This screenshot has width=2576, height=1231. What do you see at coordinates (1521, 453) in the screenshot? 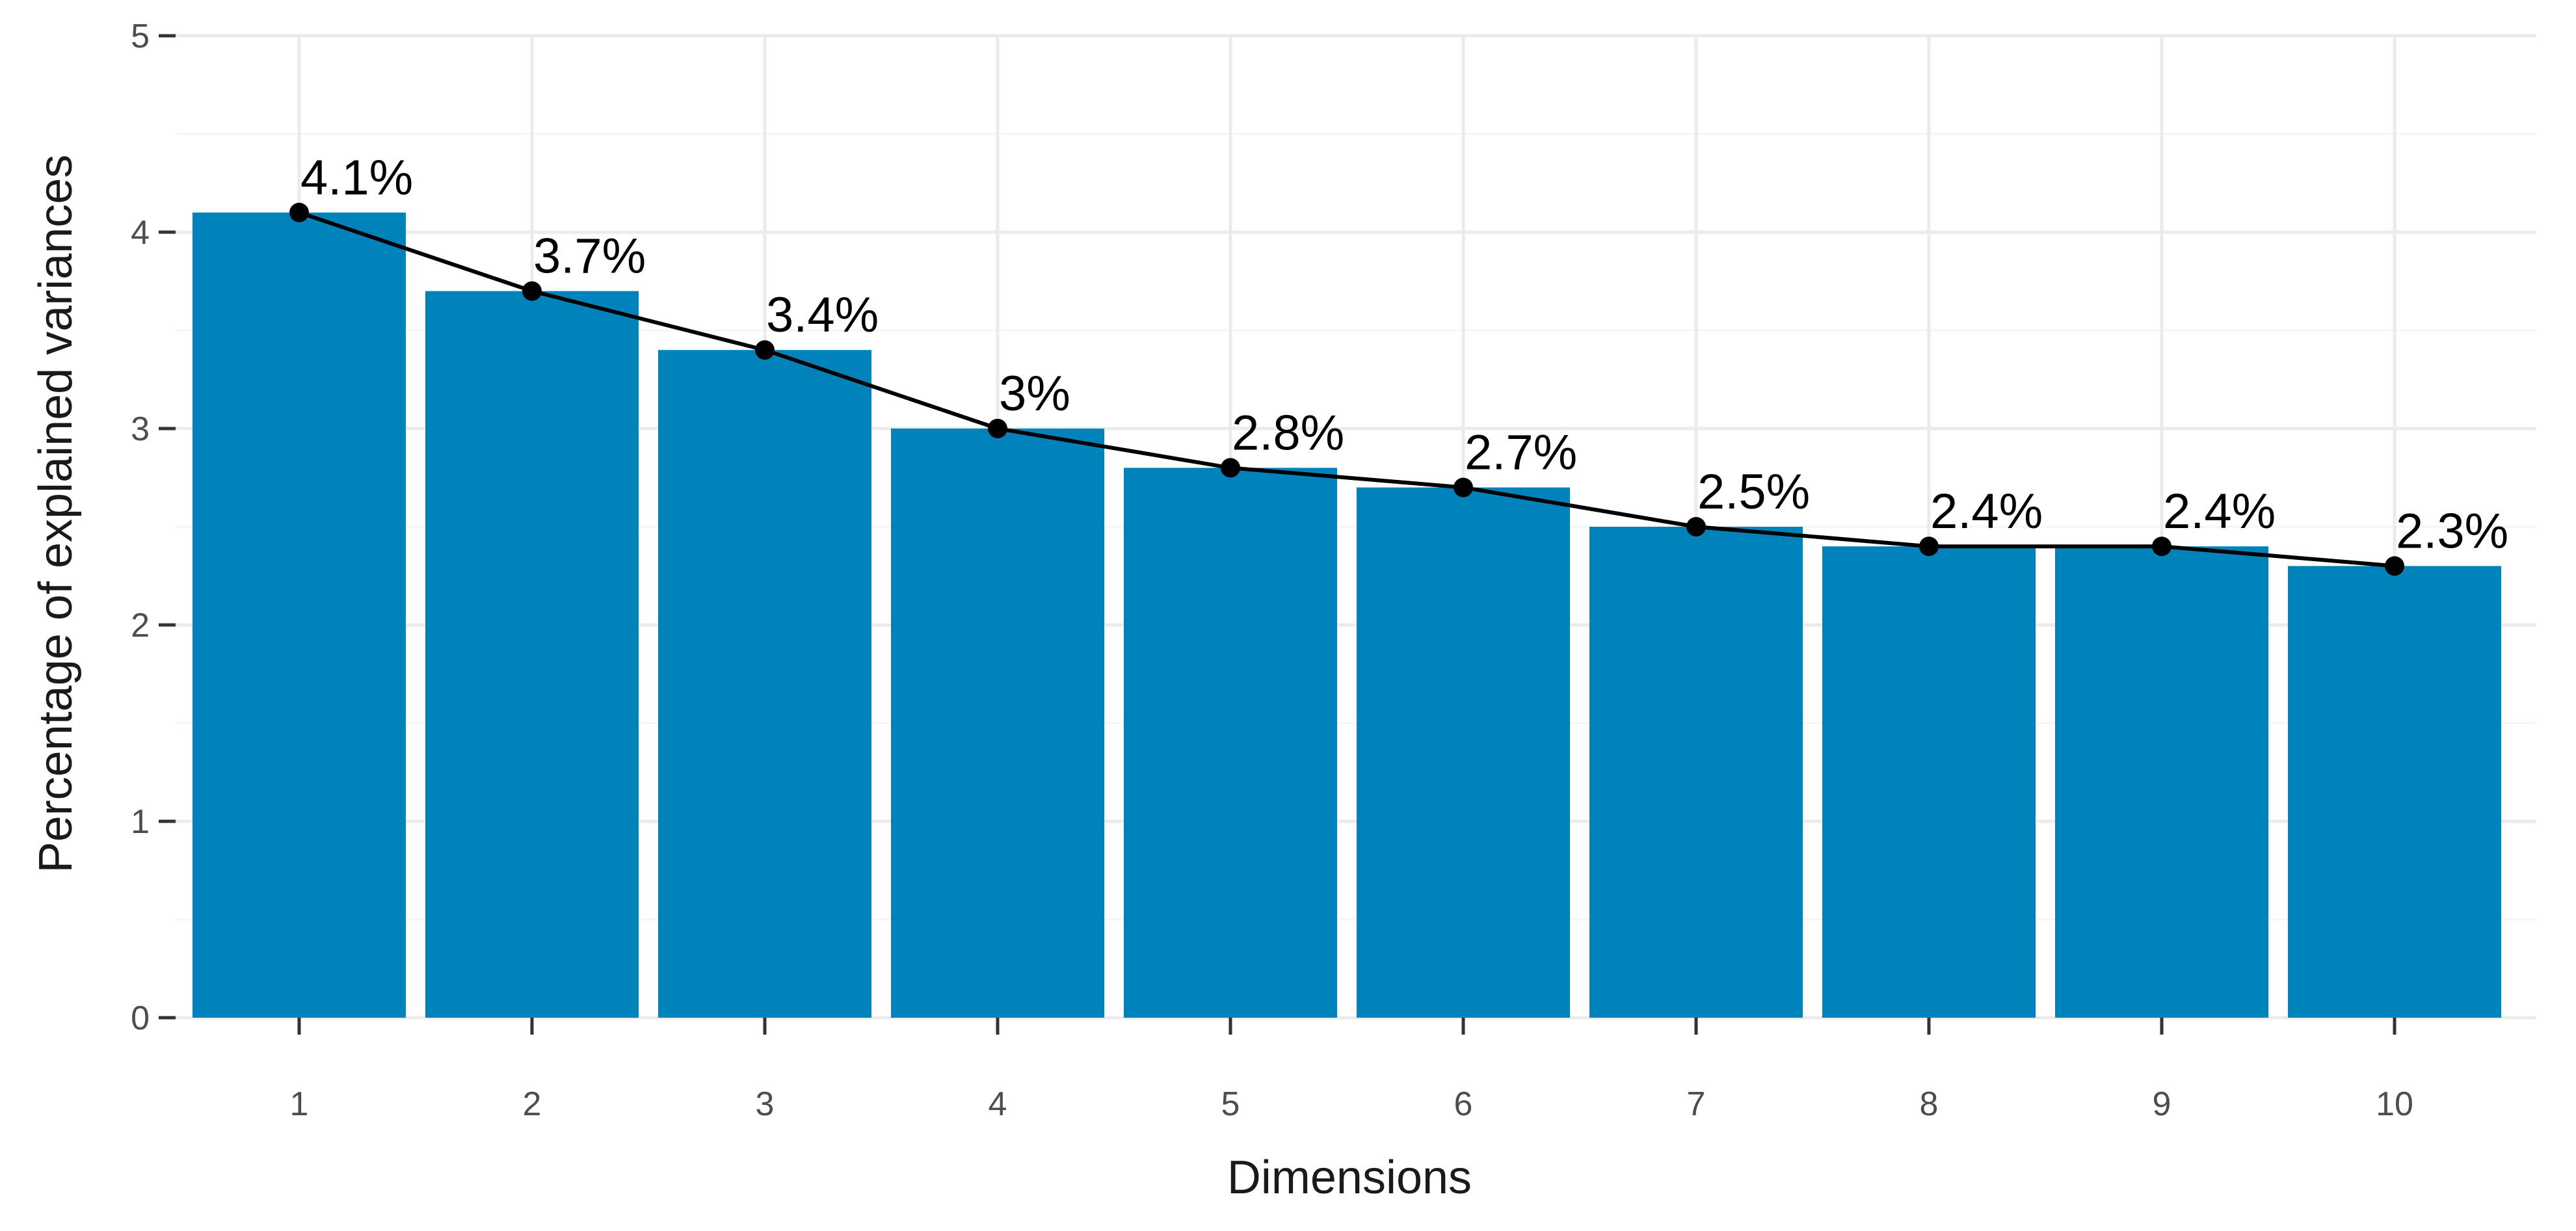
I see `data-label-6: 2.7%` at bounding box center [1521, 453].